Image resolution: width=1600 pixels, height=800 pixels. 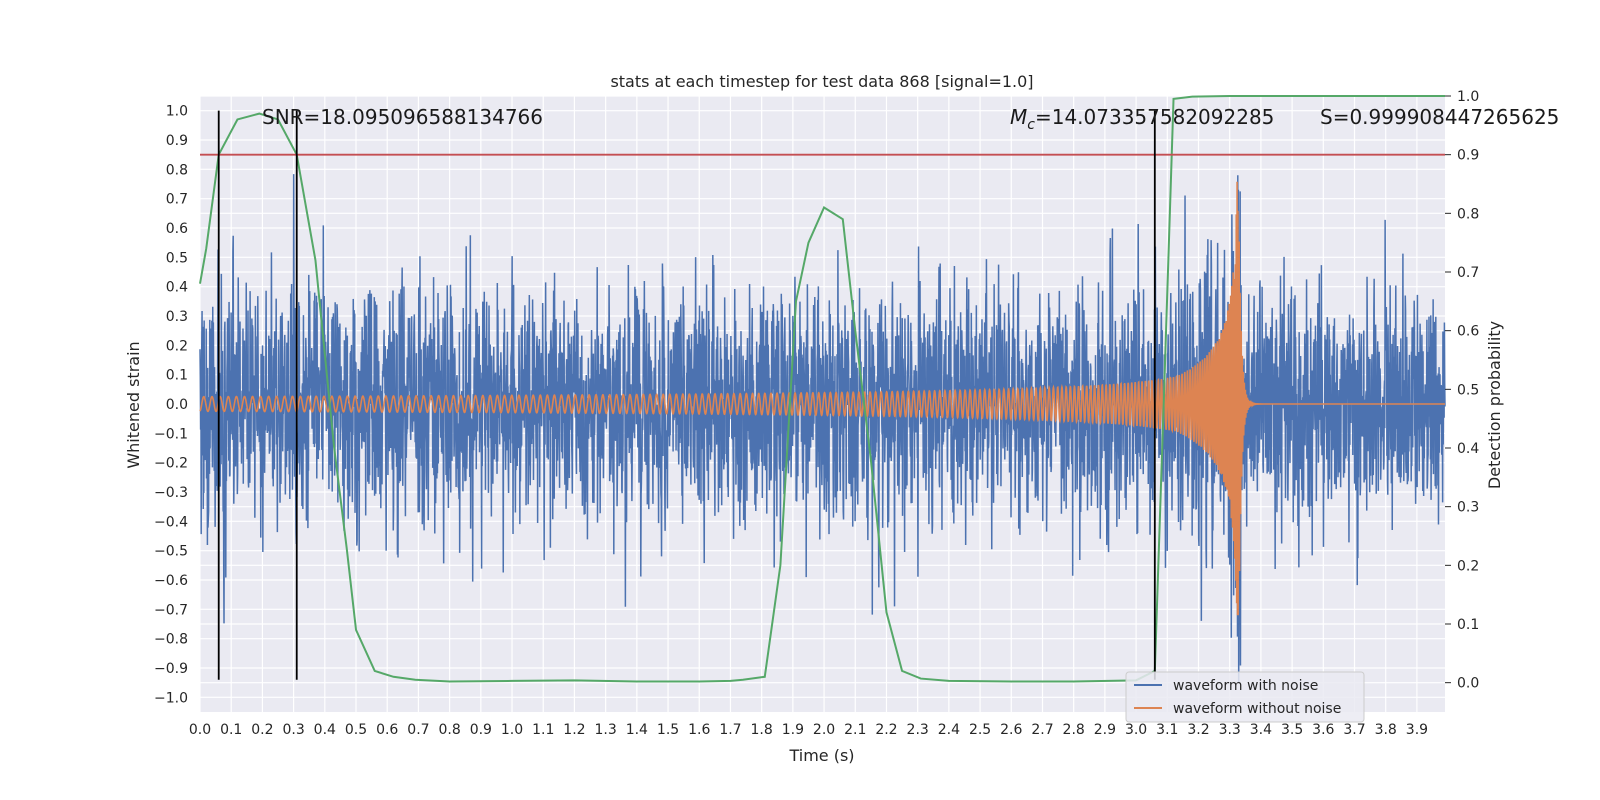 I want to click on x-tick-label: 3.0, so click(x=1136, y=730).